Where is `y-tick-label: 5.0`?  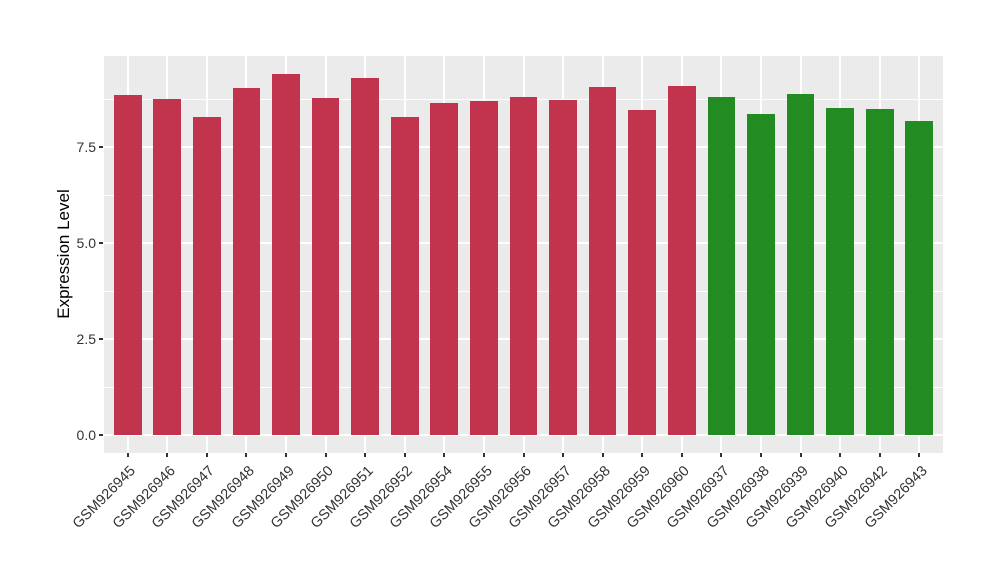 y-tick-label: 5.0 is located at coordinates (86, 243).